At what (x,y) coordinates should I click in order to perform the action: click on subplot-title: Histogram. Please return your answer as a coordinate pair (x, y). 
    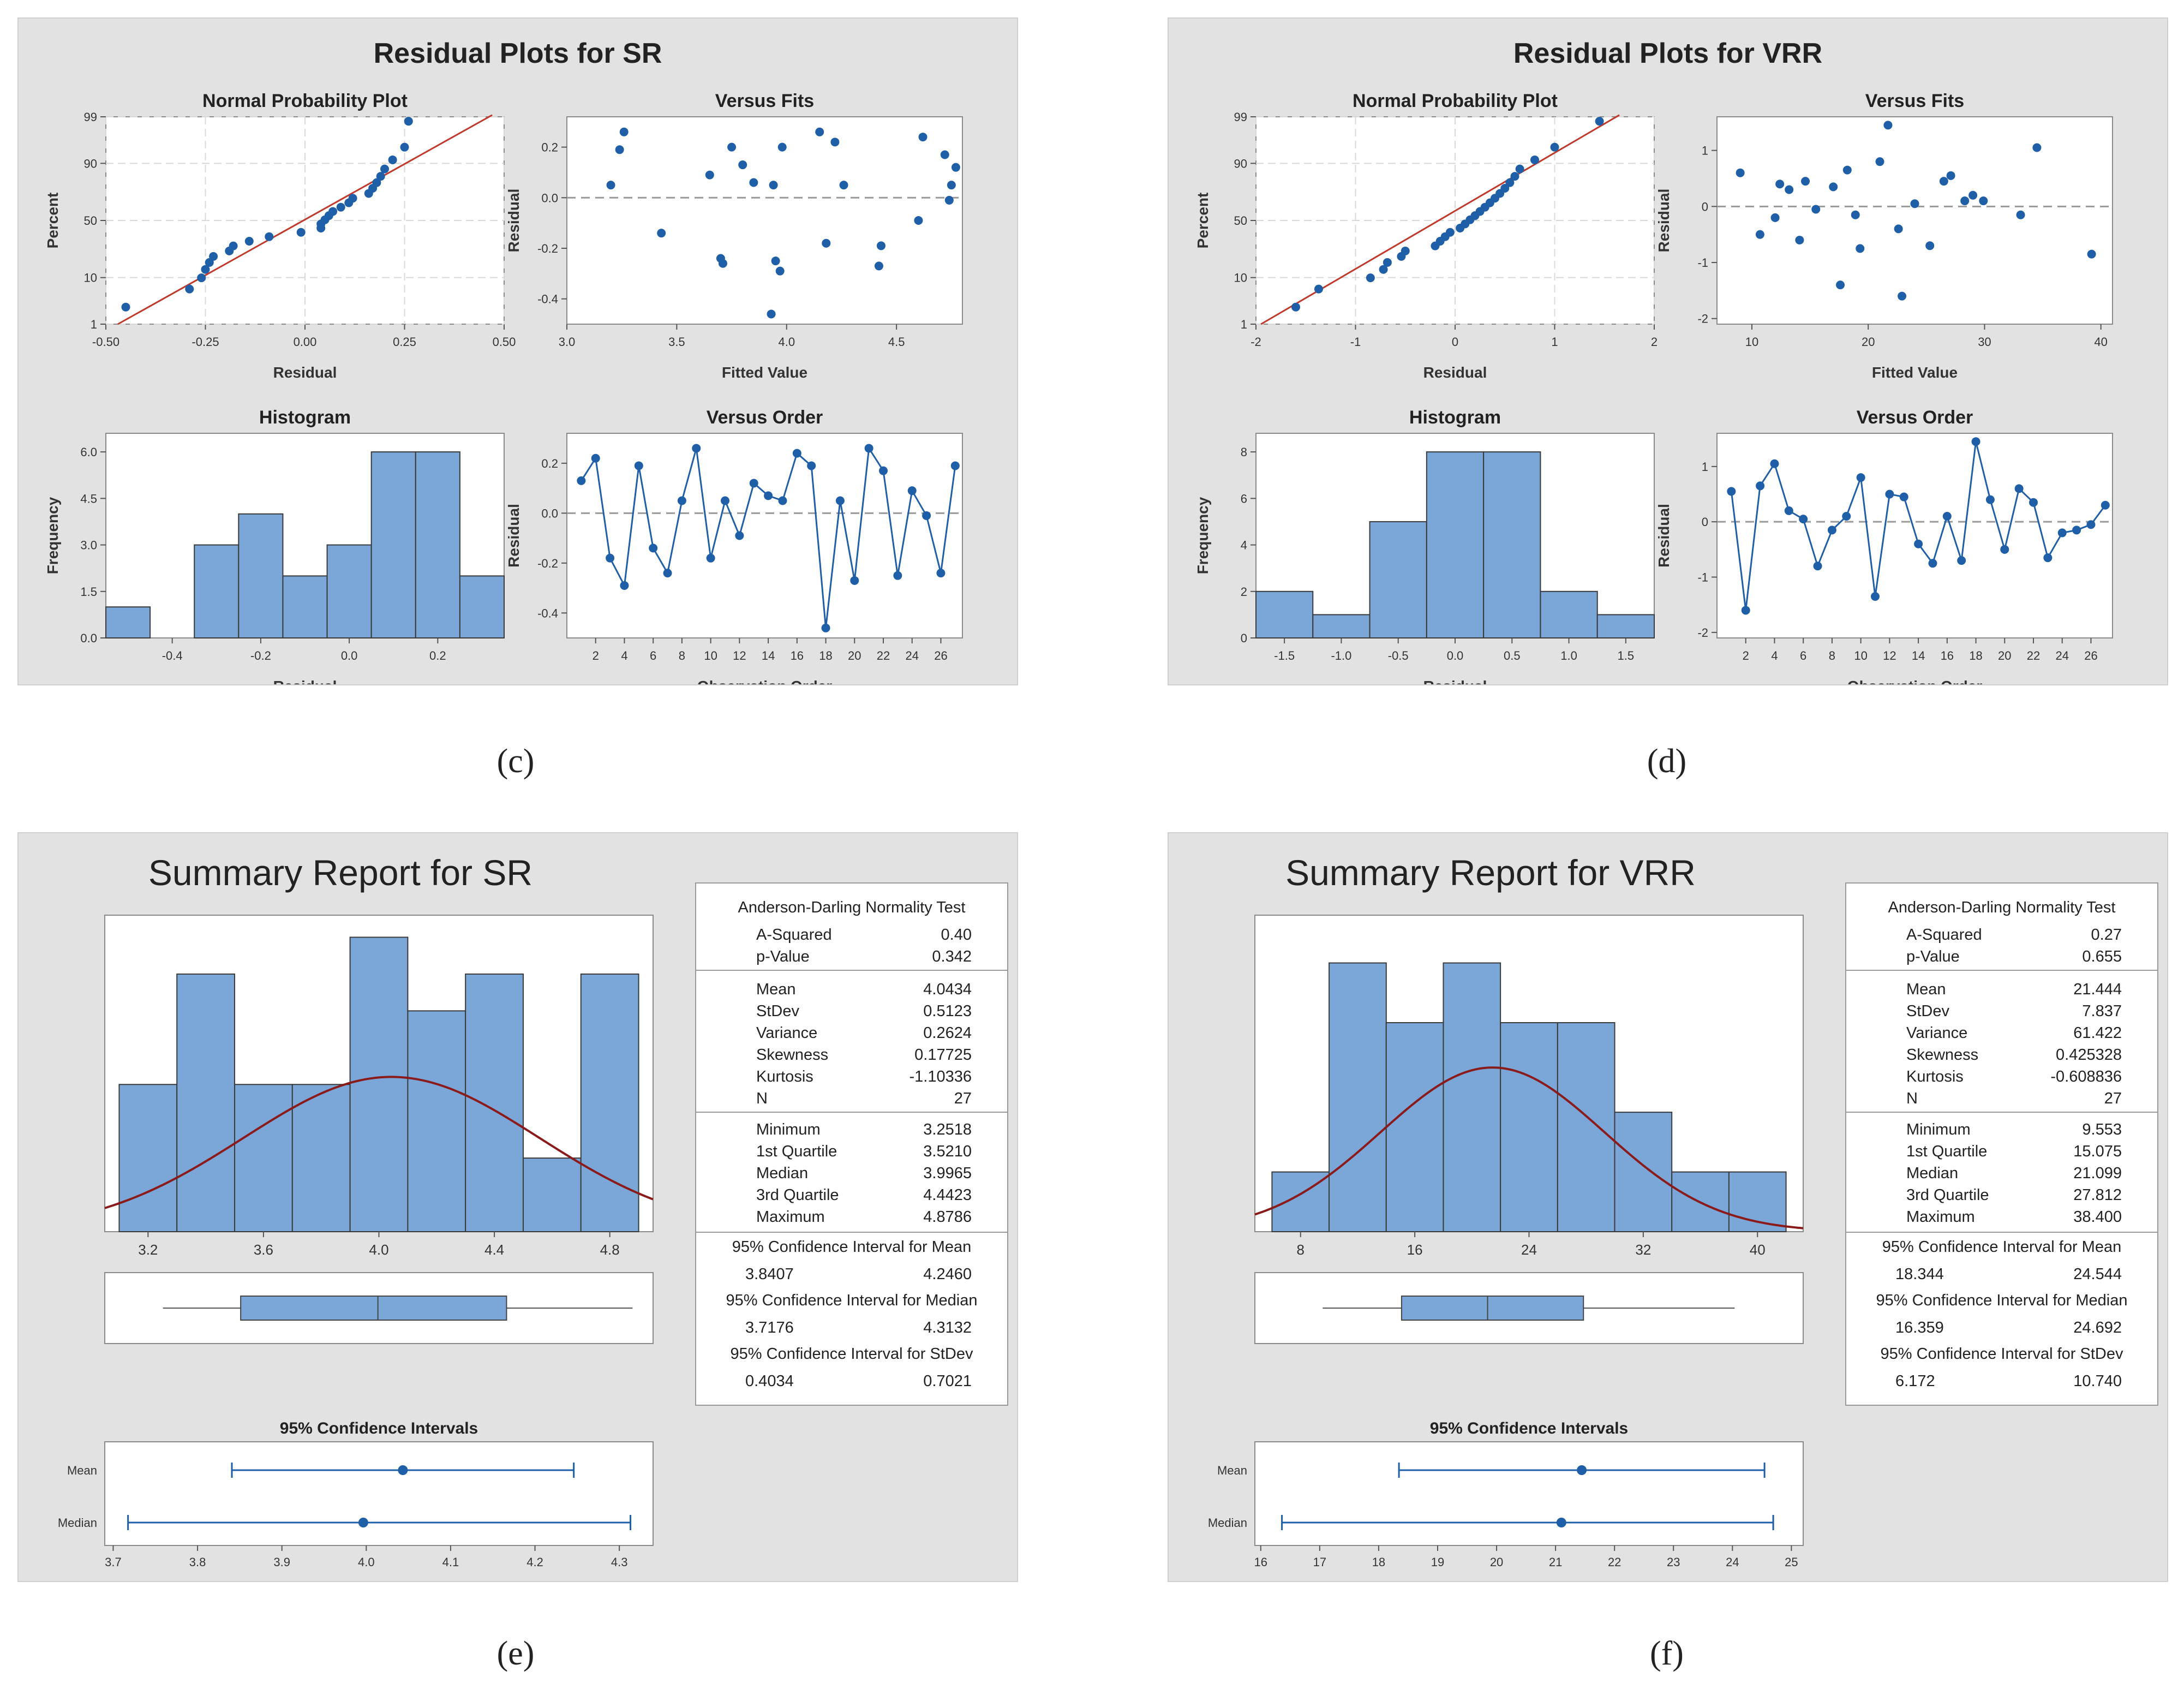
    Looking at the image, I should click on (1455, 417).